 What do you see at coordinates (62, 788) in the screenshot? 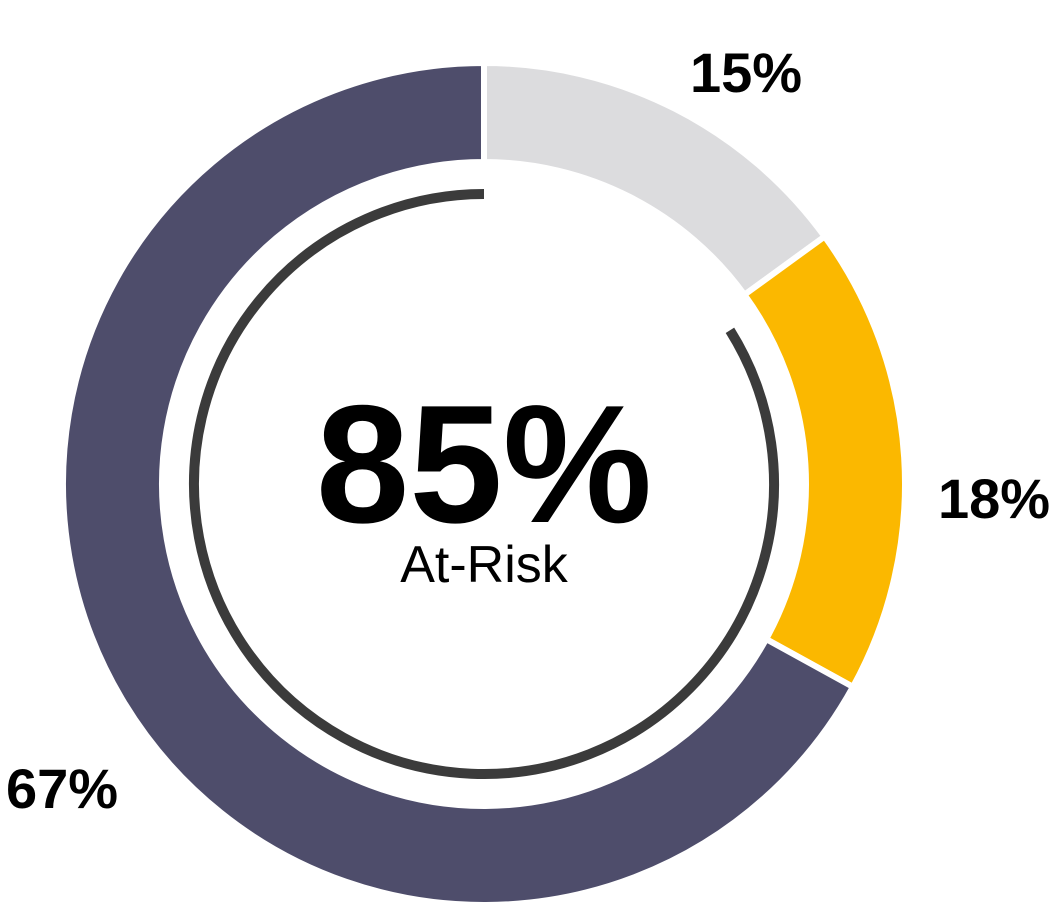
I see `slice-label: 67%` at bounding box center [62, 788].